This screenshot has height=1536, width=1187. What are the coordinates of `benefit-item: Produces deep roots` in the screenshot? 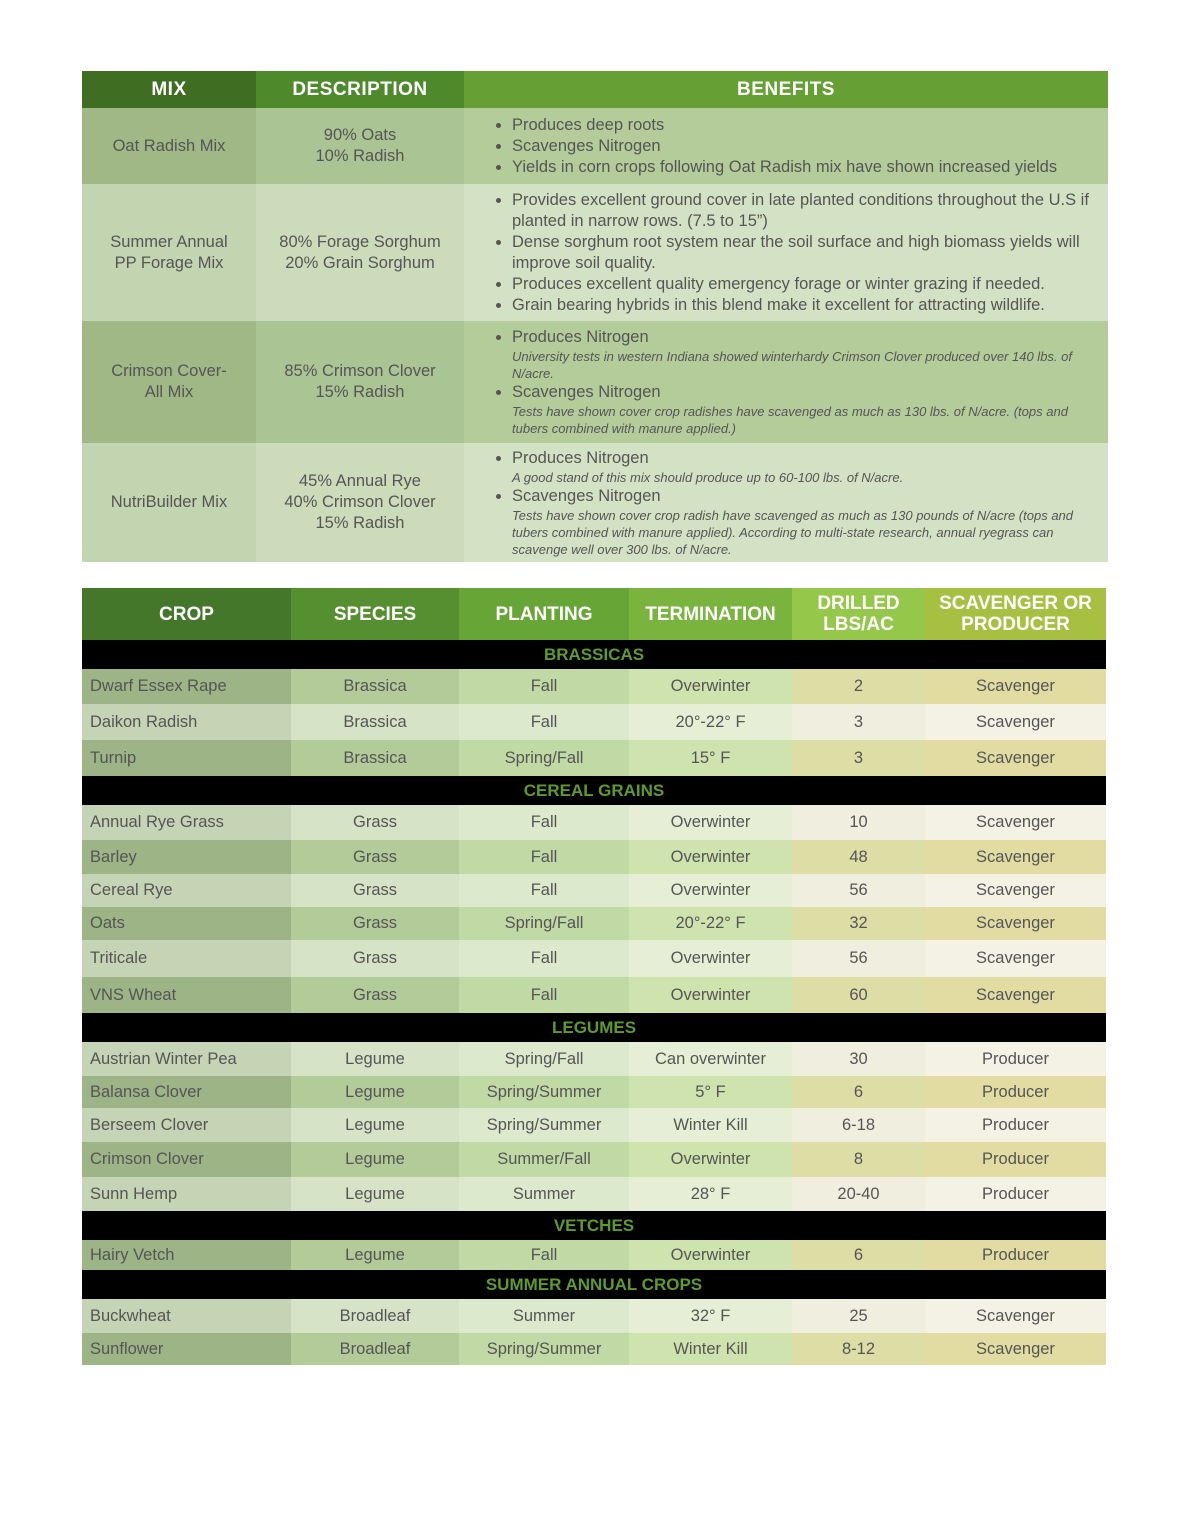 It's located at (802, 125).